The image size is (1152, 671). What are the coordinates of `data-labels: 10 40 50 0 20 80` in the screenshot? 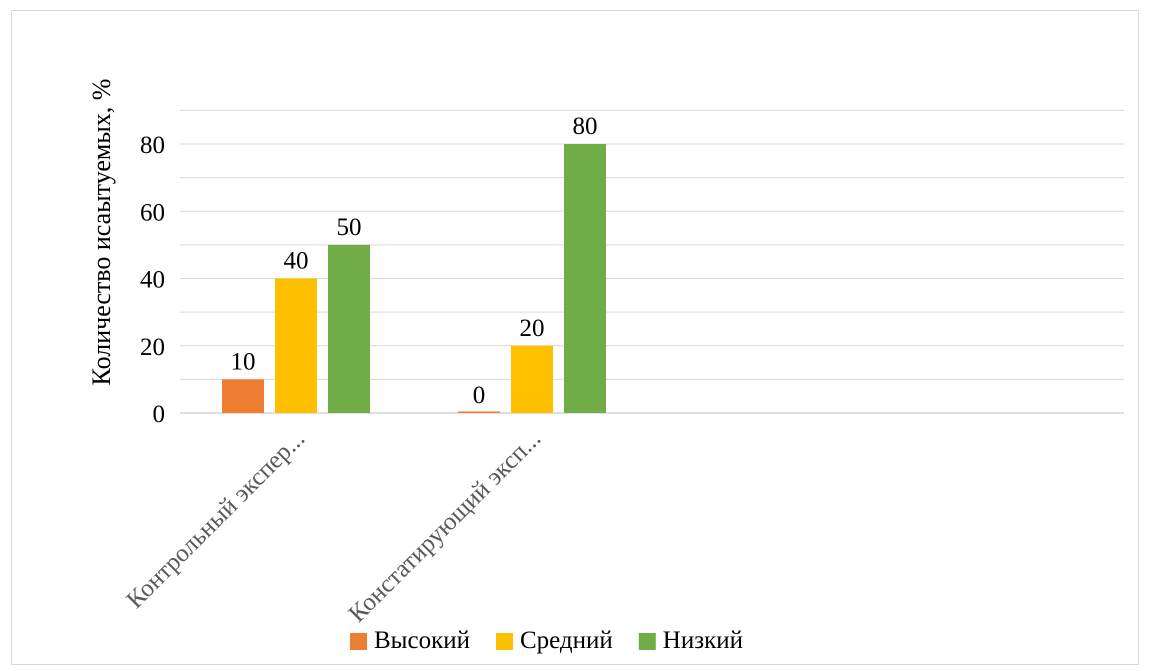 It's located at (414, 261).